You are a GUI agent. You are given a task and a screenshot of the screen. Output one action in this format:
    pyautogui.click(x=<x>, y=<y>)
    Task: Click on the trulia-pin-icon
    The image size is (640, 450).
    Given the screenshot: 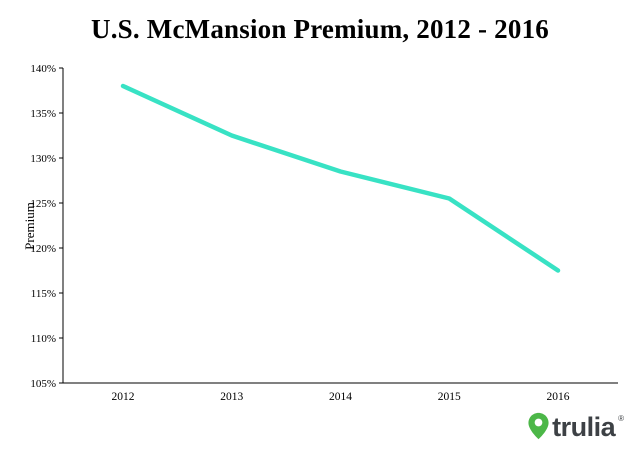 What is the action you would take?
    pyautogui.click(x=538, y=426)
    